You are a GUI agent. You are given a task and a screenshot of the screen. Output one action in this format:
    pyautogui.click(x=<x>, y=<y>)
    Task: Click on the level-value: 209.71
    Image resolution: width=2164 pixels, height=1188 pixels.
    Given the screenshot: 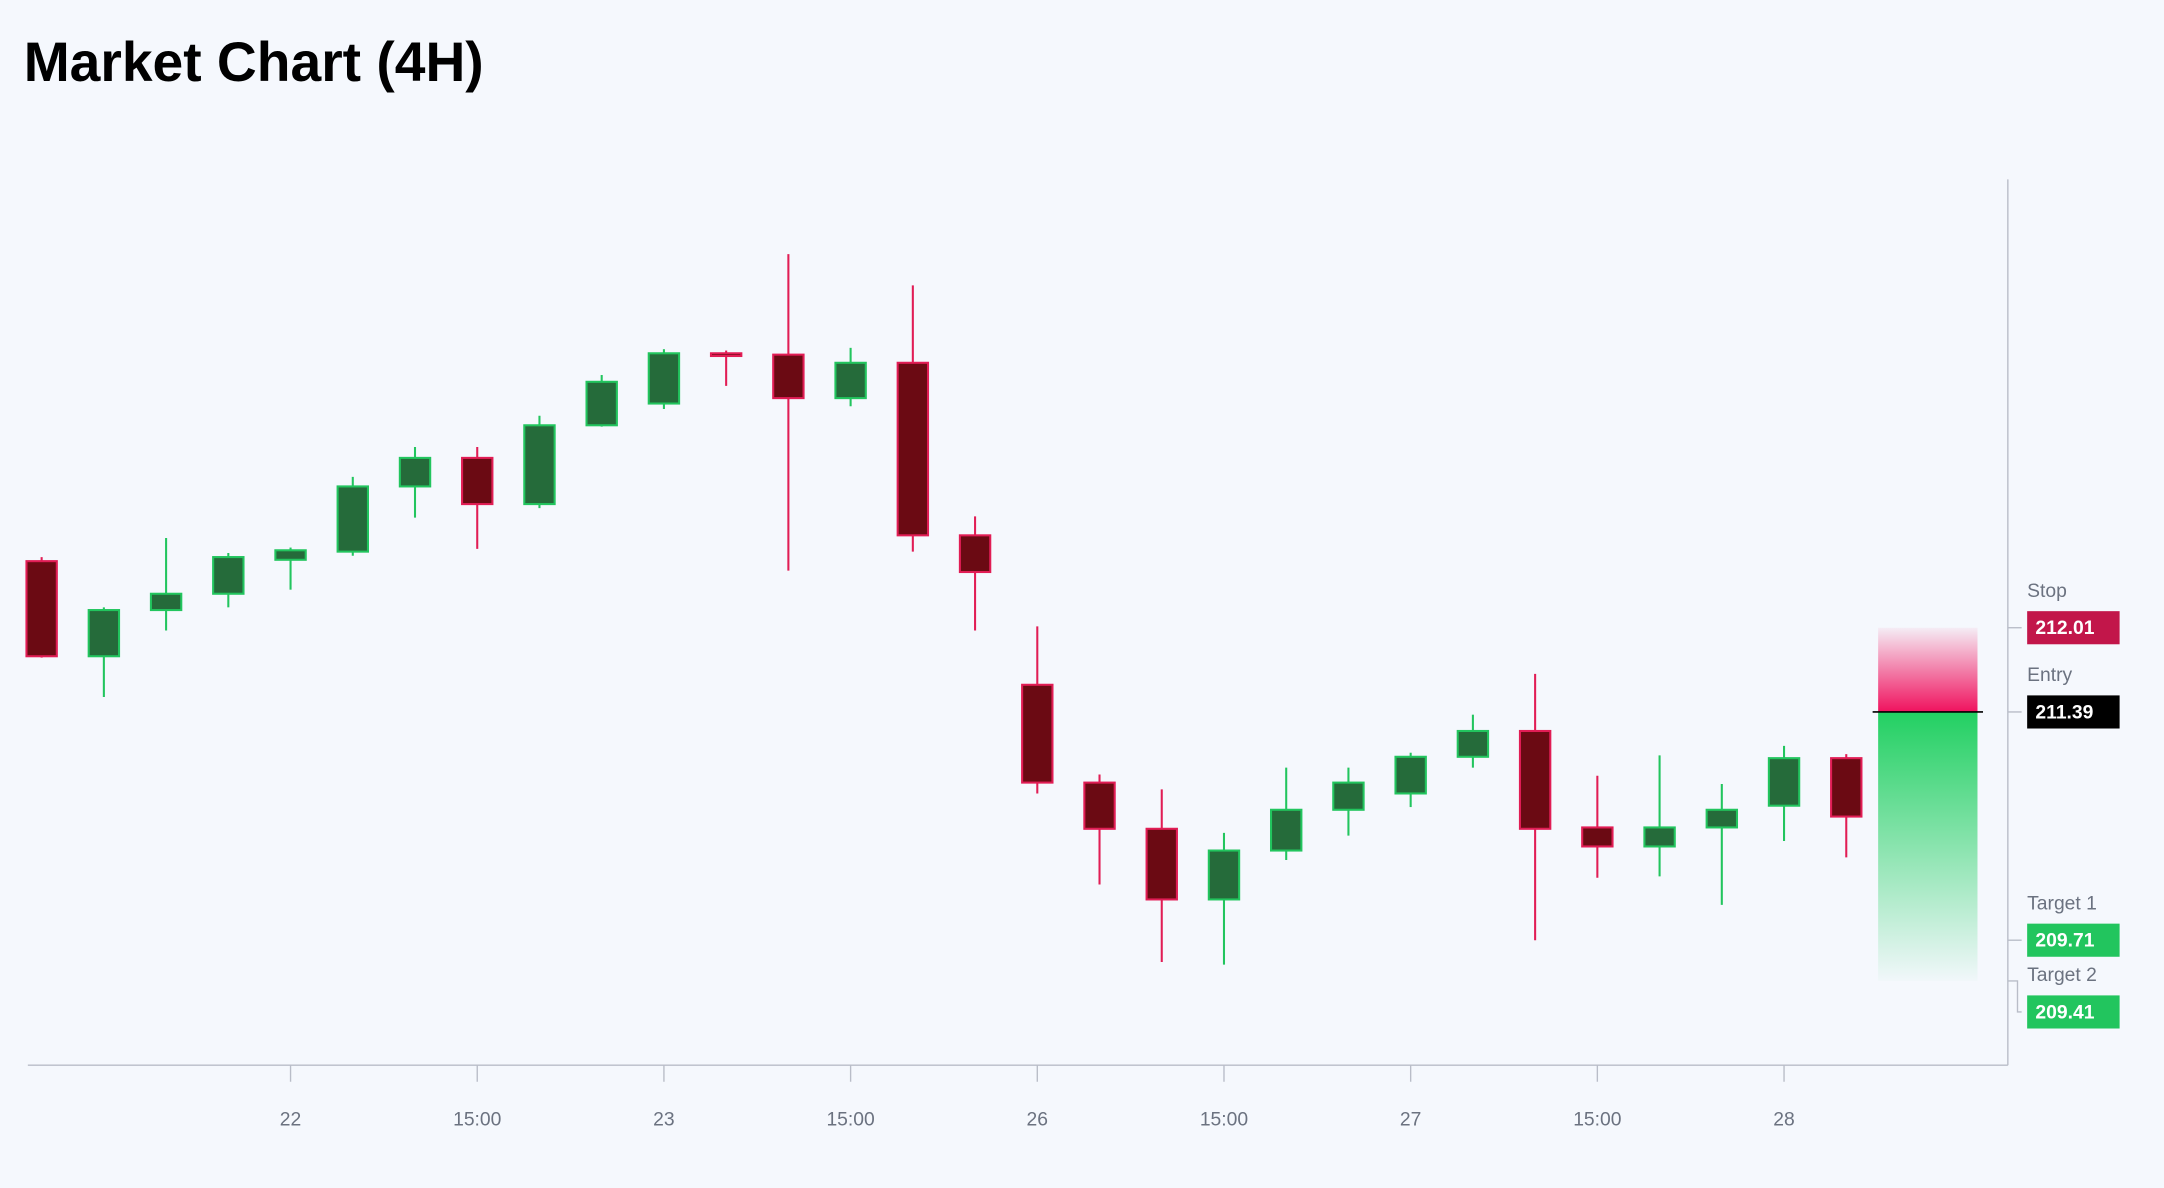 What is the action you would take?
    pyautogui.click(x=2064, y=941)
    